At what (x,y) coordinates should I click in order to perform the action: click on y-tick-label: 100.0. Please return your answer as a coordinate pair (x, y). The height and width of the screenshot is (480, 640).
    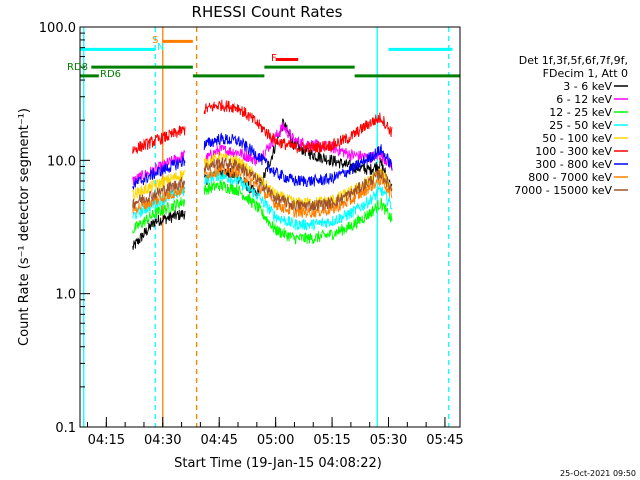
    Looking at the image, I should click on (57, 28).